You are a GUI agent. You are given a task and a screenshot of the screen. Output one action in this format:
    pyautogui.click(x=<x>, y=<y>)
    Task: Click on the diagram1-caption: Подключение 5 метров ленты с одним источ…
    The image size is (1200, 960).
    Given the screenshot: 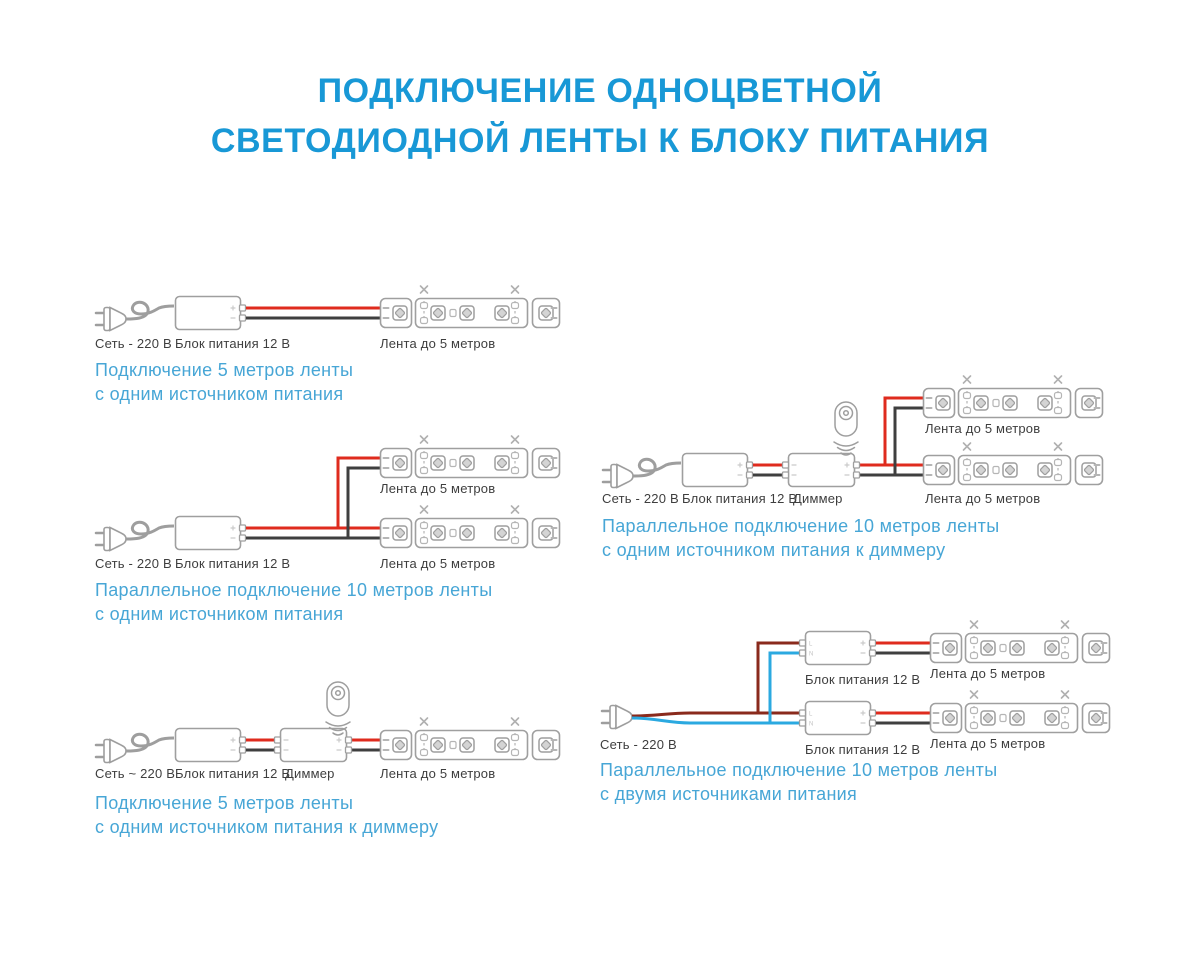 What is the action you would take?
    pyautogui.click(x=224, y=382)
    